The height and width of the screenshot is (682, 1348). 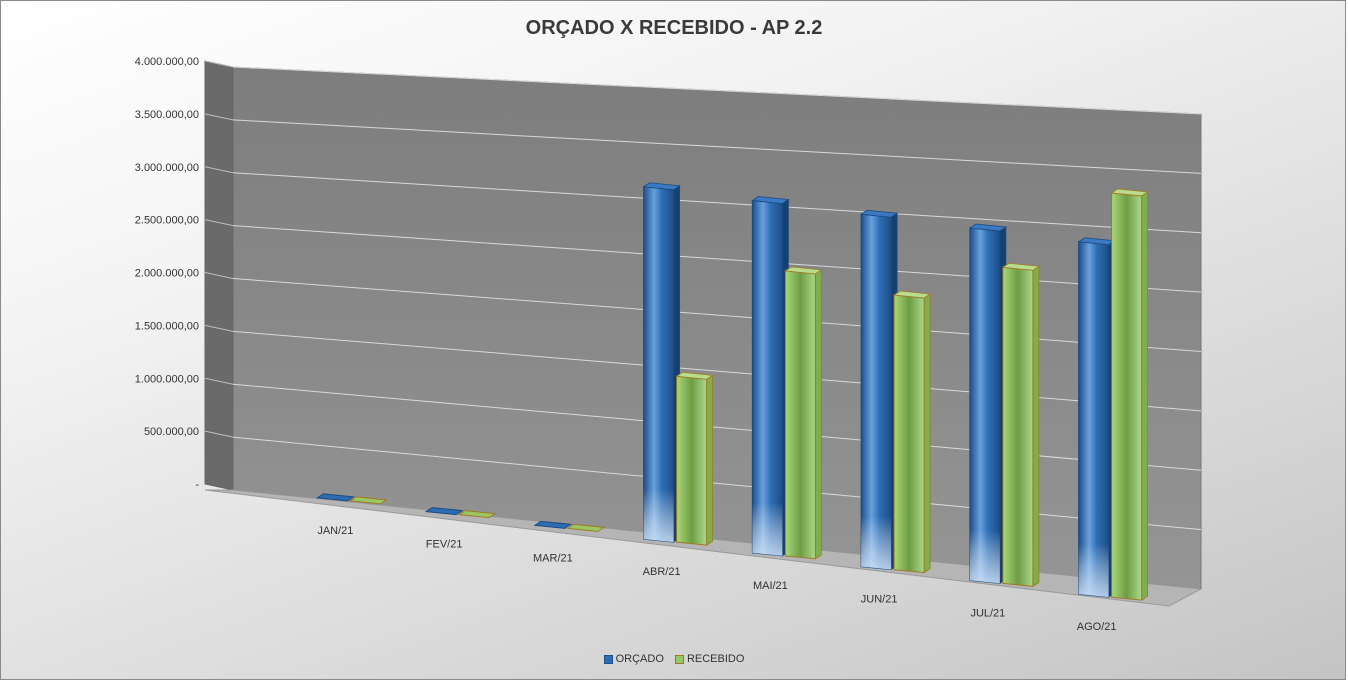 I want to click on y-tick-label: 2.500.000,00, so click(x=167, y=221).